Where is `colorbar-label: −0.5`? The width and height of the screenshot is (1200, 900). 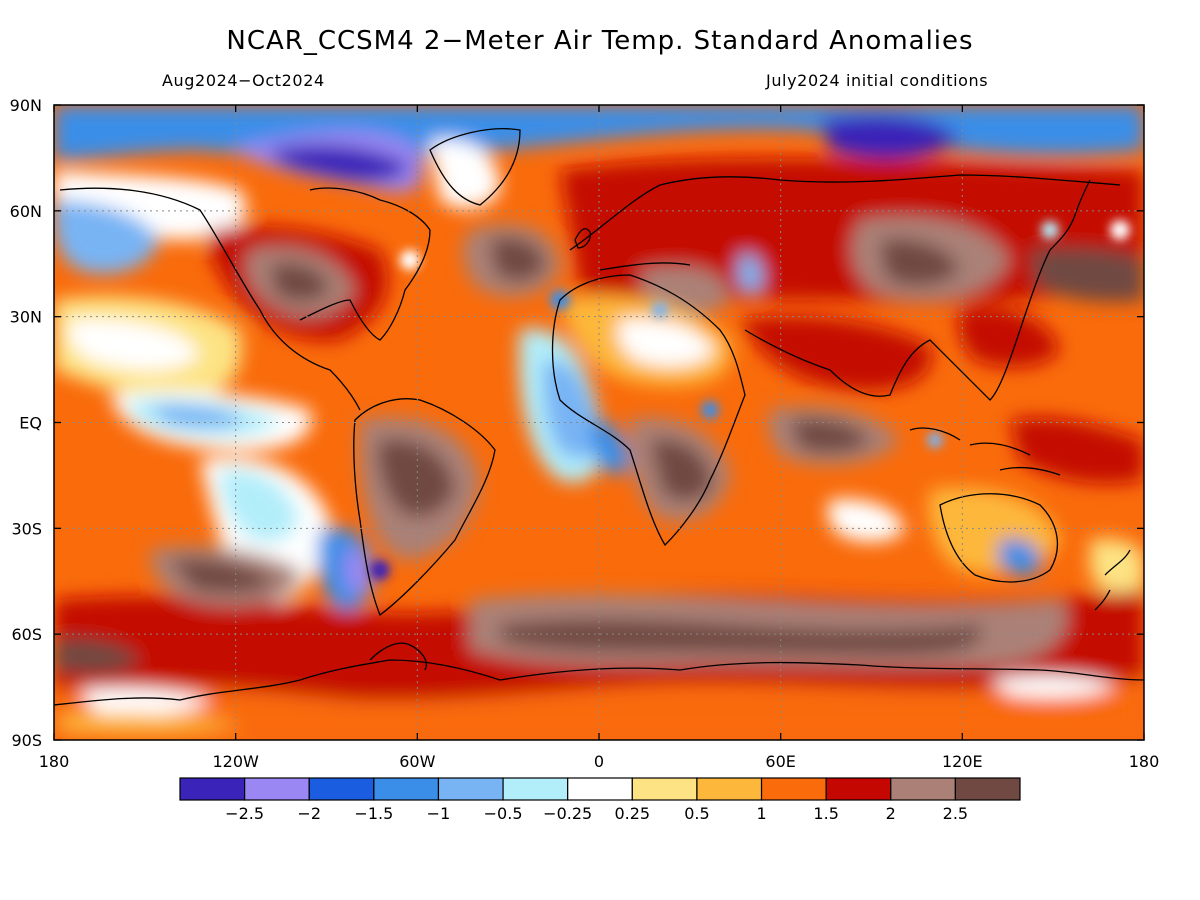
colorbar-label: −0.5 is located at coordinates (503, 813).